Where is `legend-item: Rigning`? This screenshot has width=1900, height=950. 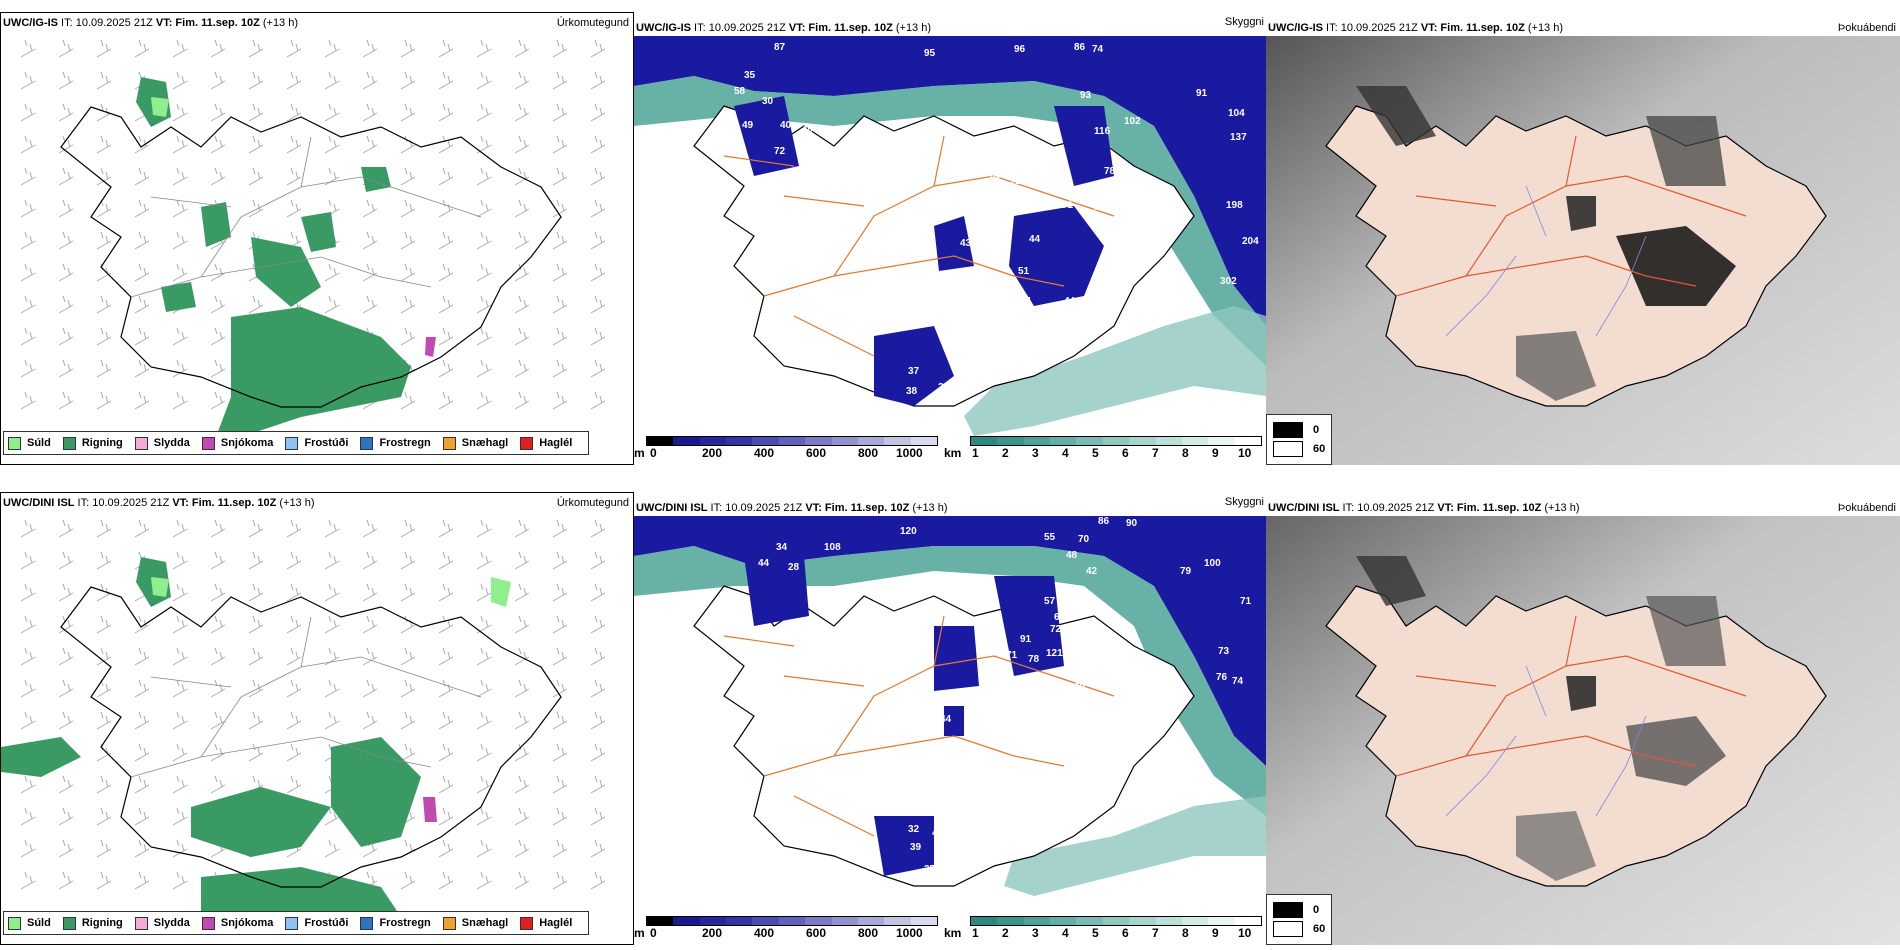 legend-item: Rigning is located at coordinates (92, 923).